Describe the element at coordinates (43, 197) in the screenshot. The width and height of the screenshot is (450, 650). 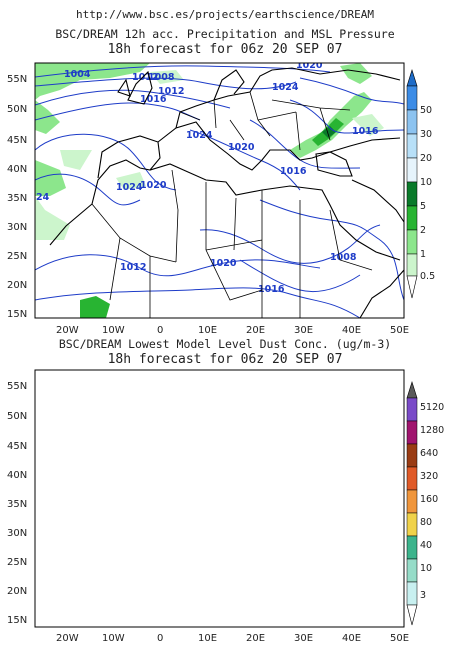
I see `isobar-label: 24` at that location.